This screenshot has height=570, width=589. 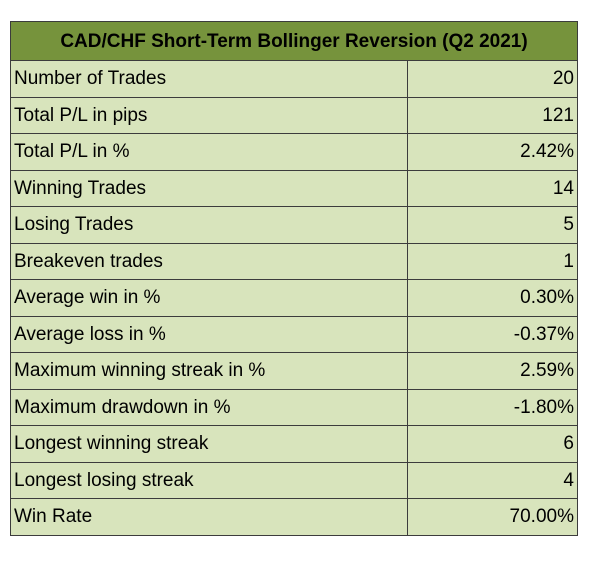 I want to click on row-label-average-loss: Average loss in %, so click(x=209, y=334).